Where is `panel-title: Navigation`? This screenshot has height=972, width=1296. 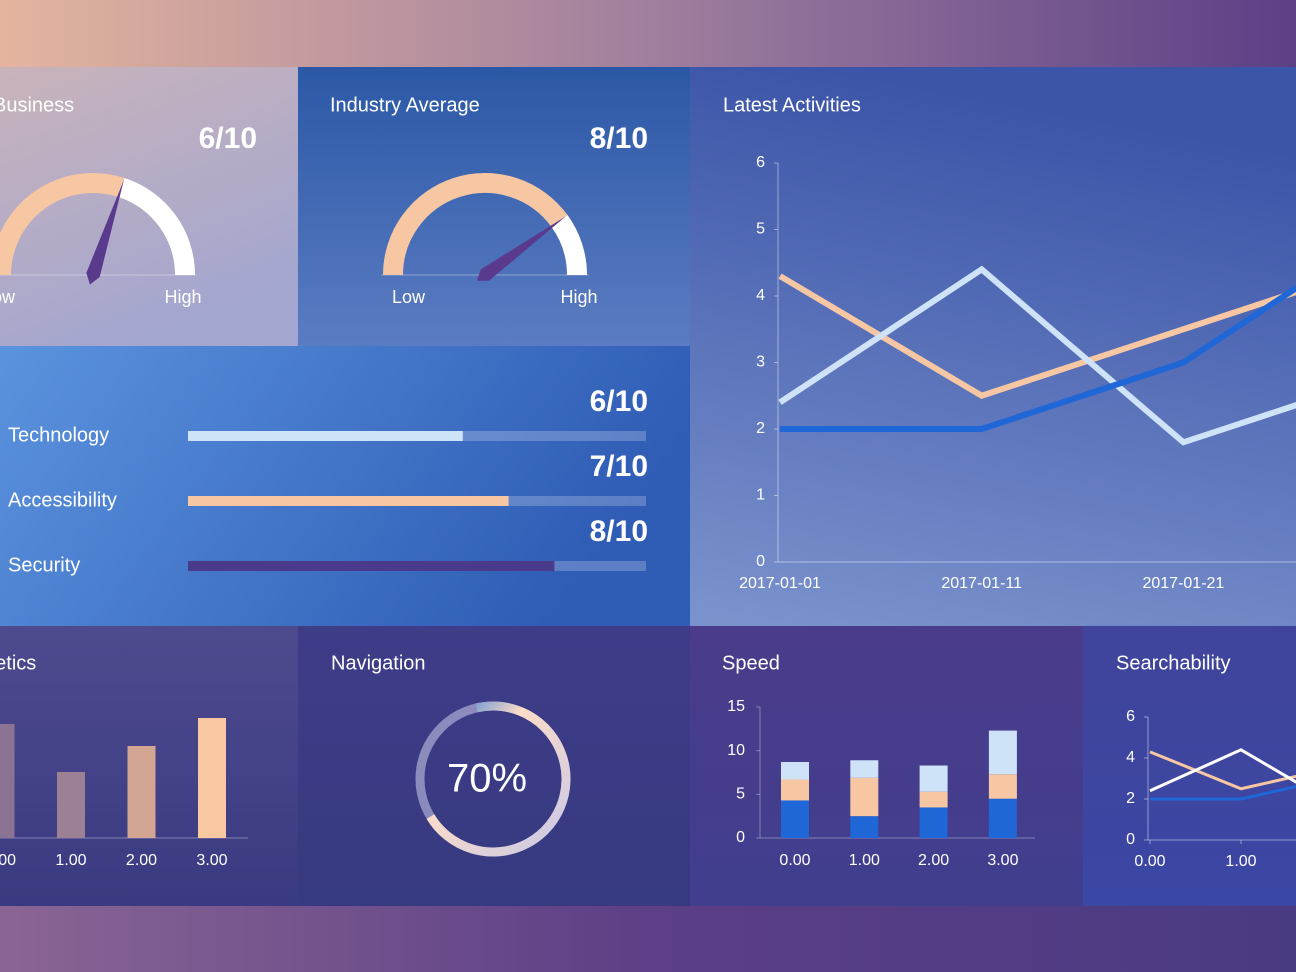 panel-title: Navigation is located at coordinates (378, 663).